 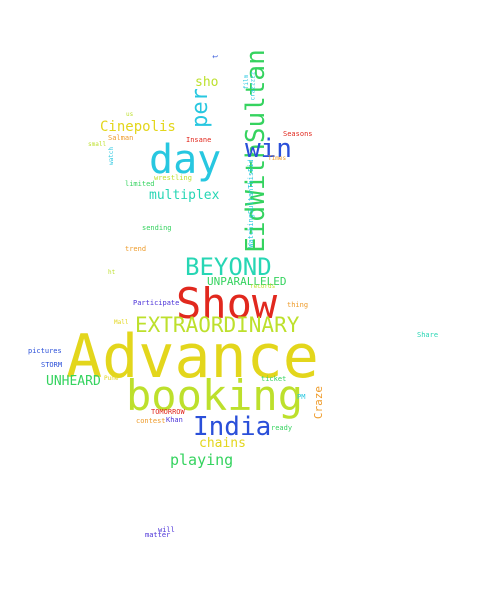 What do you see at coordinates (140, 184) in the screenshot?
I see `word-limited: limited` at bounding box center [140, 184].